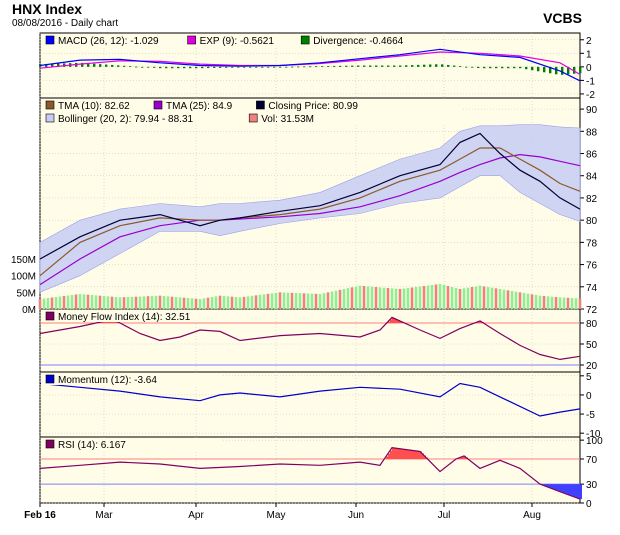 Image resolution: width=620 pixels, height=535 pixels. Describe the element at coordinates (592, 310) in the screenshot. I see `y-tick-label: 72` at that location.